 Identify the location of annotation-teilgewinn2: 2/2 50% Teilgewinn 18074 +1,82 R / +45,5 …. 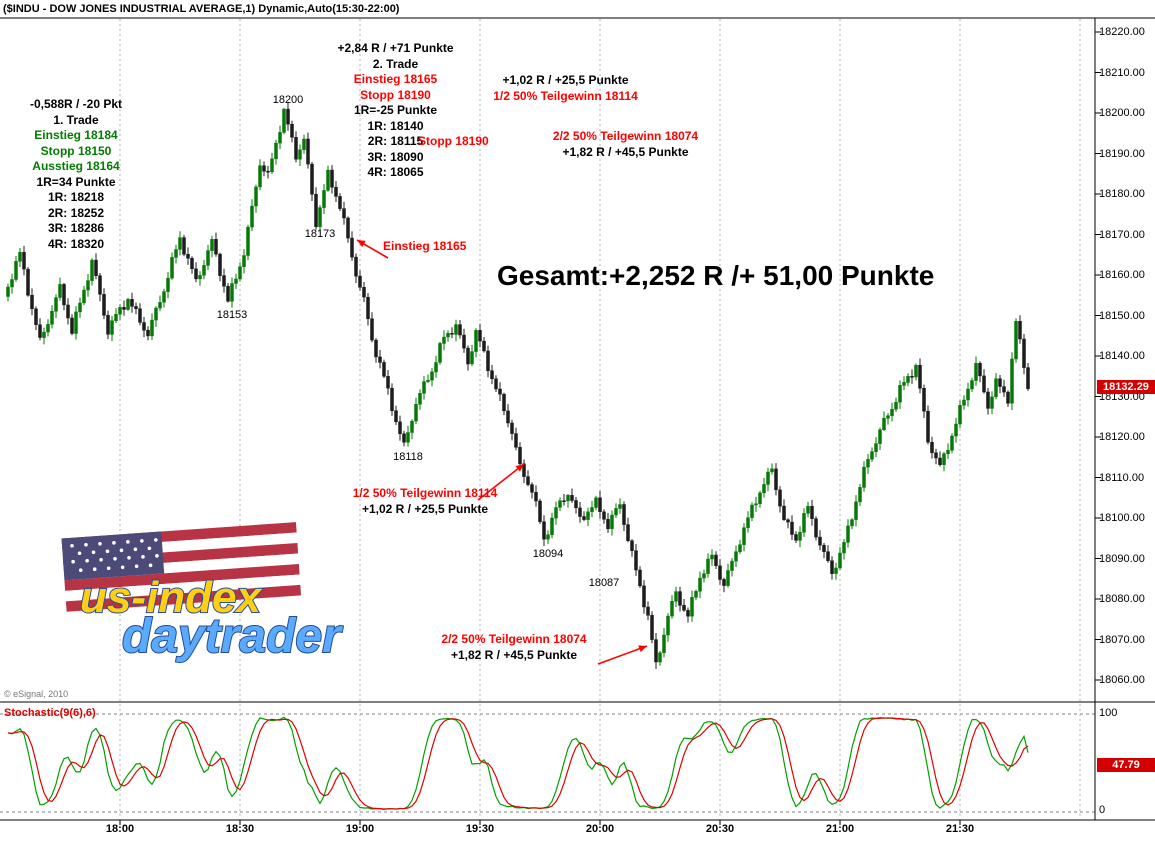
(514, 647).